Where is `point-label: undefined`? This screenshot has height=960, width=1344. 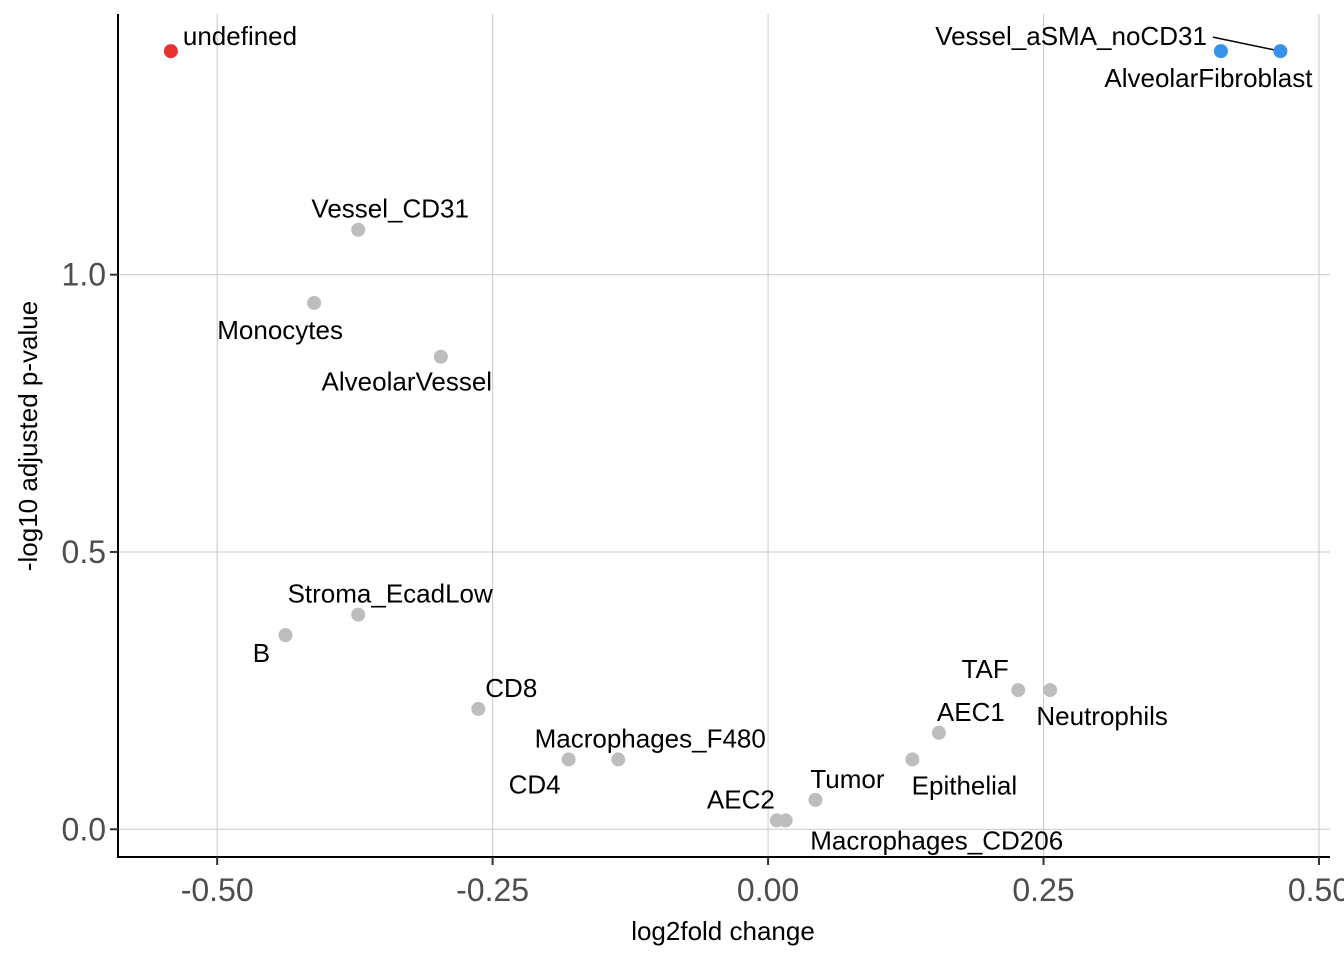 point-label: undefined is located at coordinates (240, 36).